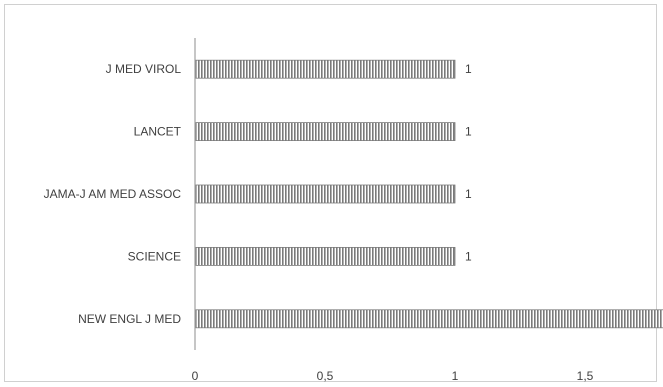 Image resolution: width=663 pixels, height=387 pixels. I want to click on data-label-3: 1, so click(468, 256).